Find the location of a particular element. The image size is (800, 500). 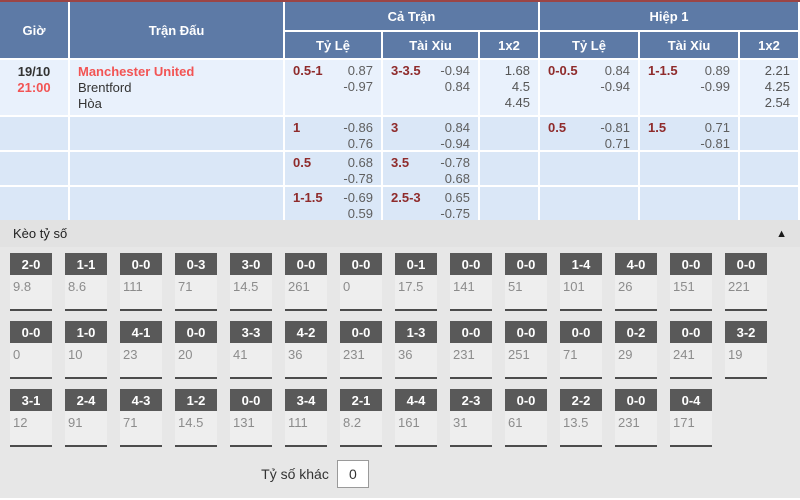

top-accent-line is located at coordinates (400, 1).